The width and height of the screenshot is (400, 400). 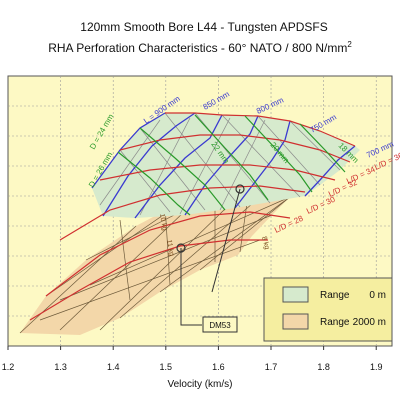 What do you see at coordinates (199, 384) in the screenshot?
I see `x-axis-title: Velocity (km/s)` at bounding box center [199, 384].